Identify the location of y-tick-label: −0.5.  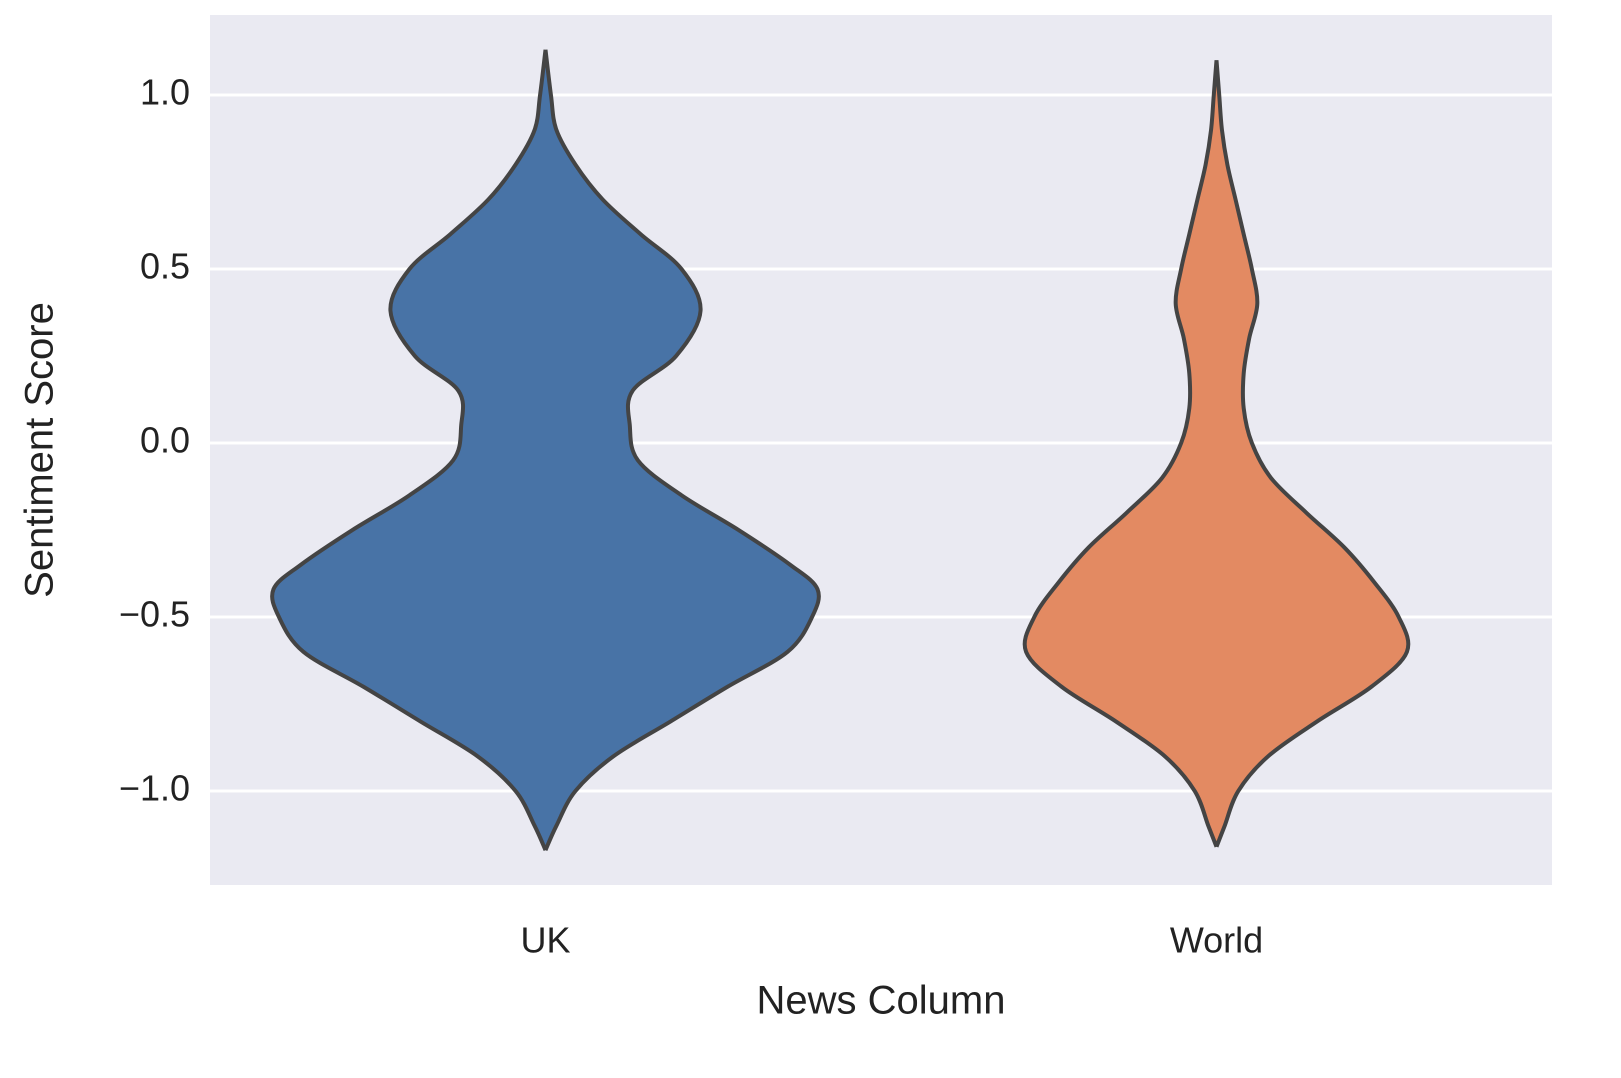
(154, 614).